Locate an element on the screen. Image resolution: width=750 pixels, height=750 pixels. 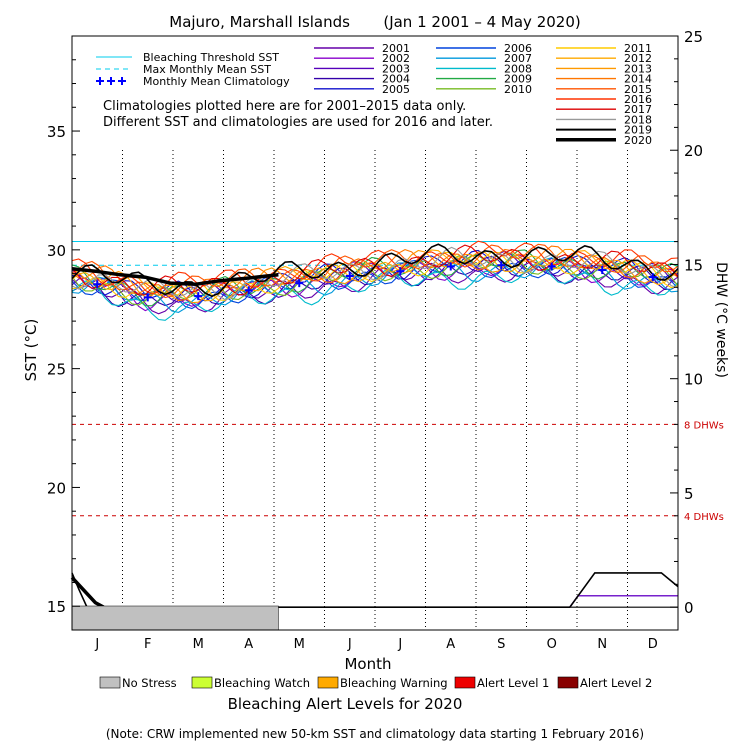
legend-year-label: 2007 is located at coordinates (518, 58).